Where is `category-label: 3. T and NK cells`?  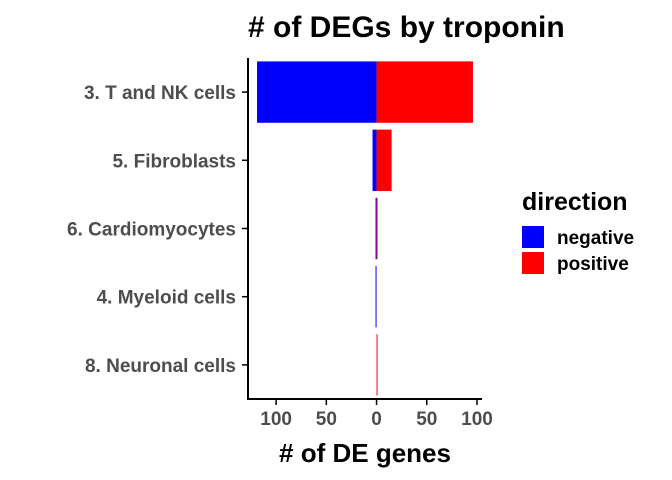
category-label: 3. T and NK cells is located at coordinates (160, 93).